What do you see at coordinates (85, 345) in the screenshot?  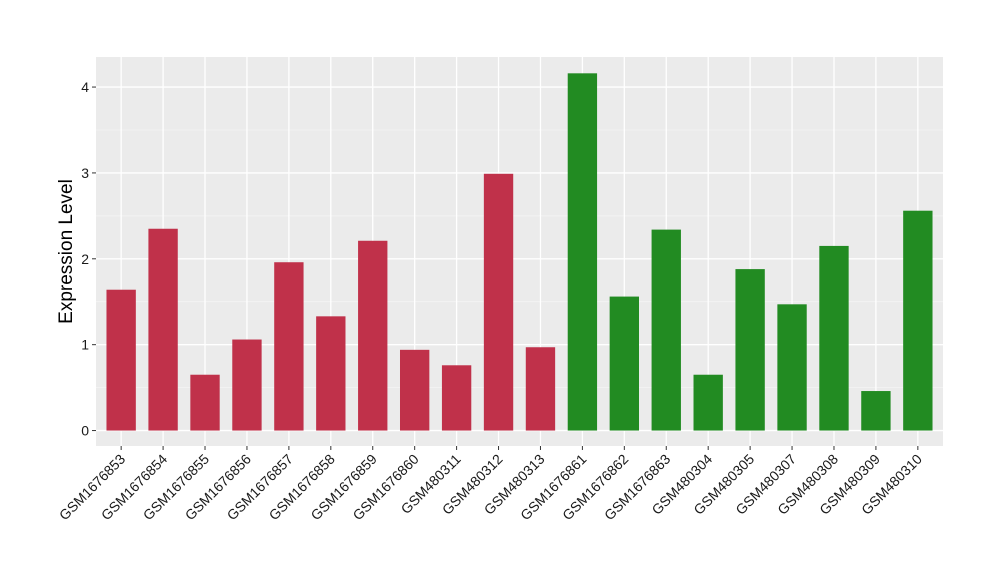 I see `y-tick-label: 1` at bounding box center [85, 345].